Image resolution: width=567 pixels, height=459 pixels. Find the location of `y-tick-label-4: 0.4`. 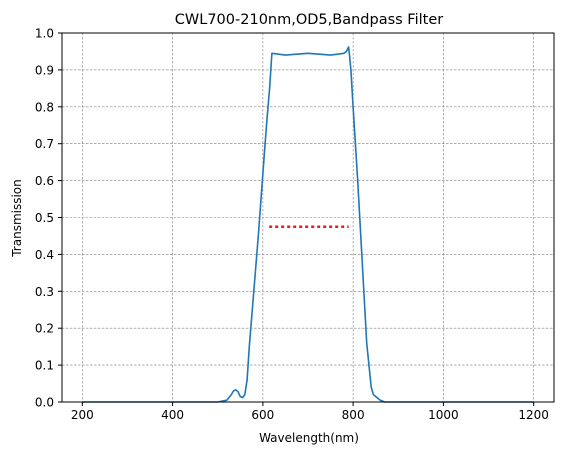

y-tick-label-4: 0.4 is located at coordinates (44, 255).